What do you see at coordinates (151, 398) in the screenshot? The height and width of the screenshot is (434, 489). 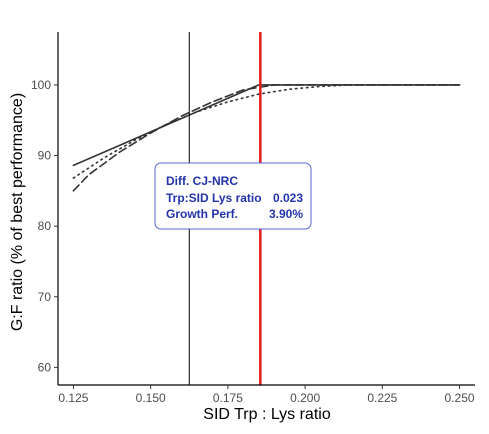 I see `x-tick-label: 0.150` at bounding box center [151, 398].